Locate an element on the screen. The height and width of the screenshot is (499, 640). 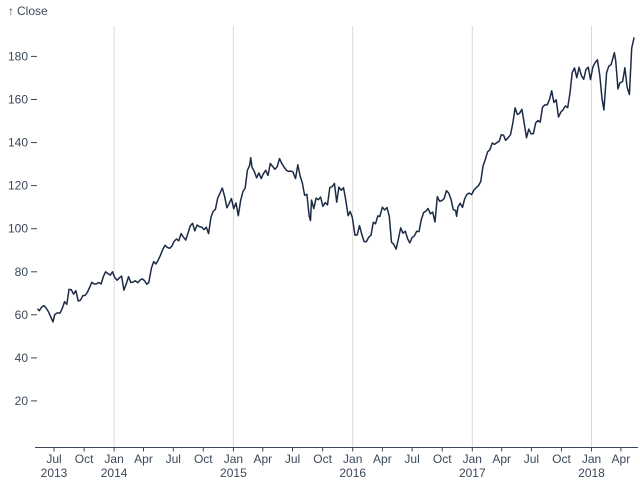
up-arrow-icon: ↑ is located at coordinates (11, 11).